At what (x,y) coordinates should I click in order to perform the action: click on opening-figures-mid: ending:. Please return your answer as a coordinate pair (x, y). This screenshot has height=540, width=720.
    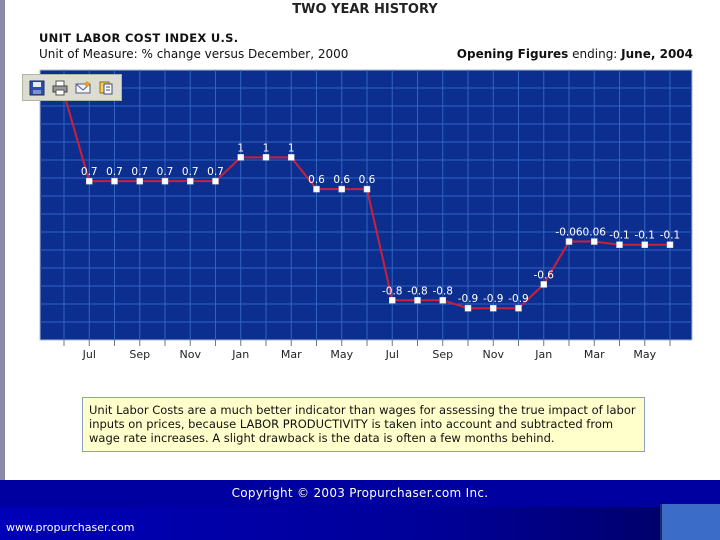
    Looking at the image, I should click on (595, 54).